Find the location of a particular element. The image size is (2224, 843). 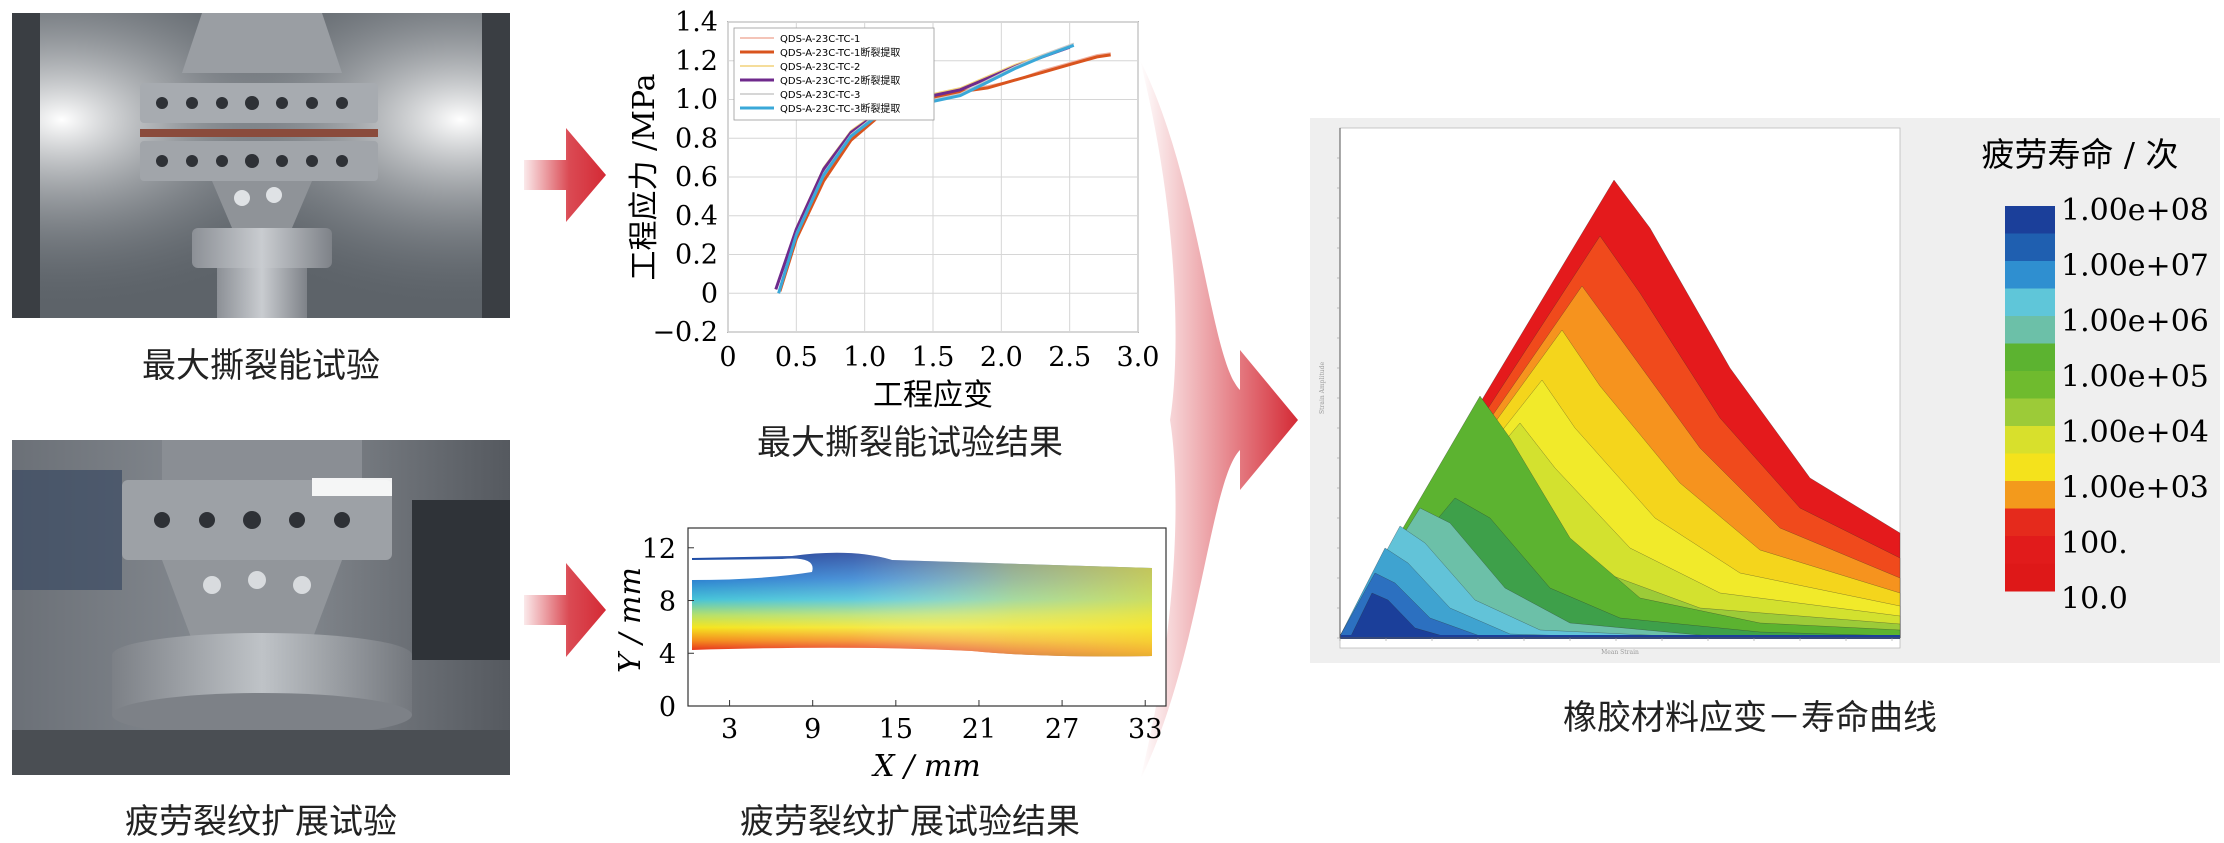

crack-contour-overlay is located at coordinates (922, 604).